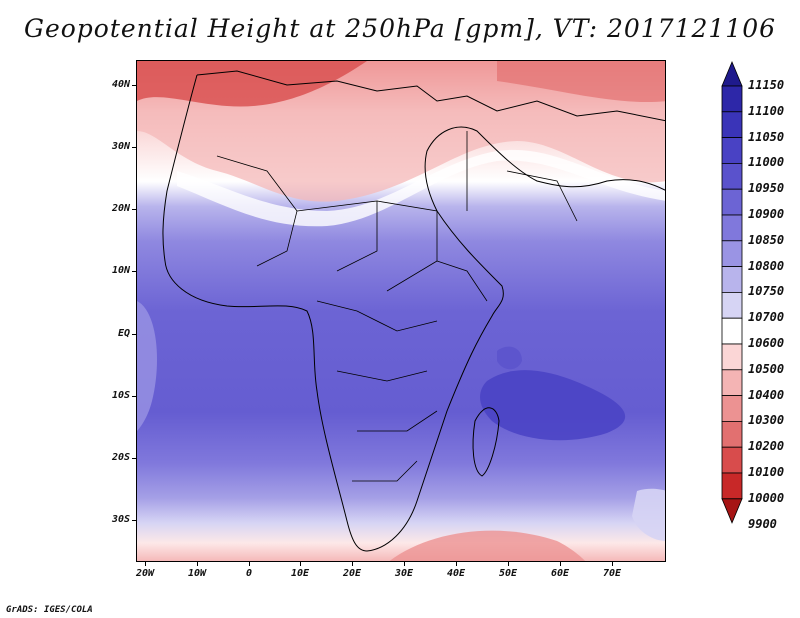 Image resolution: width=800 pixels, height=618 pixels. What do you see at coordinates (766, 291) in the screenshot?
I see `colorbar-label: 10750` at bounding box center [766, 291].